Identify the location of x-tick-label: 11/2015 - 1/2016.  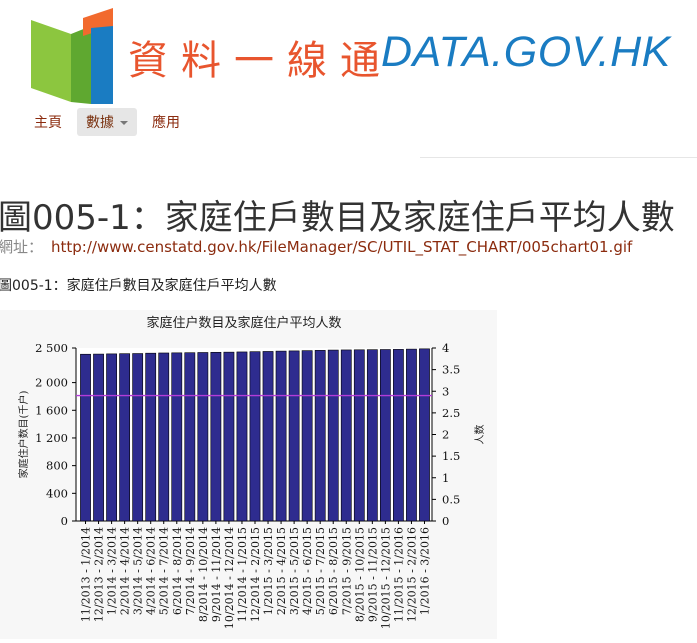
(398, 574).